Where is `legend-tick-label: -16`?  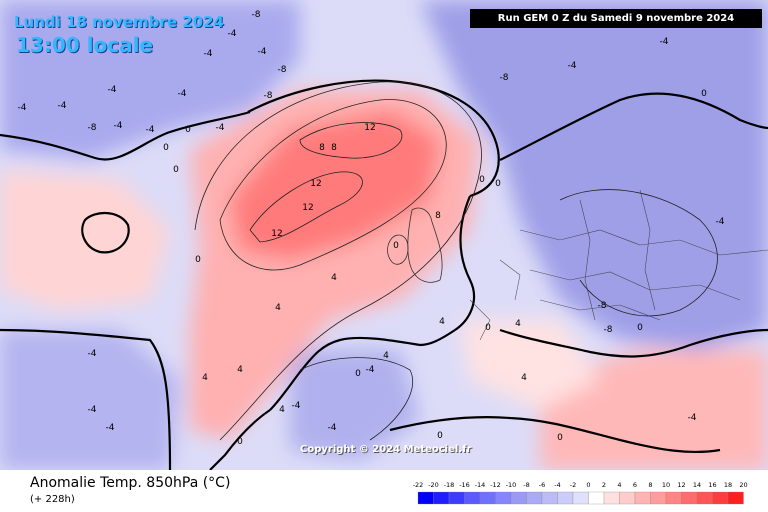 legend-tick-label: -16 is located at coordinates (464, 485).